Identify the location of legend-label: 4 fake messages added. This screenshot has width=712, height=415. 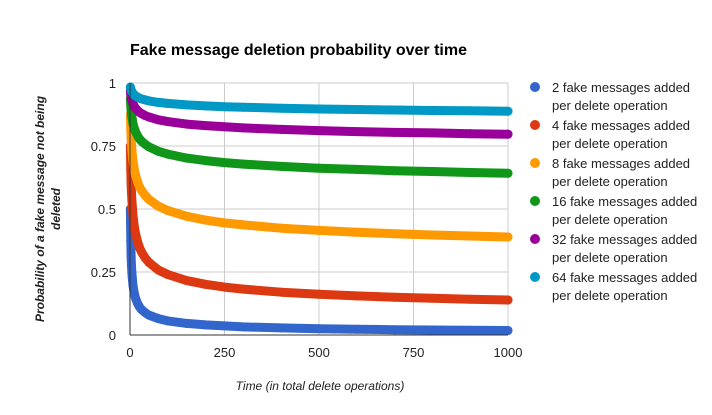
(621, 125).